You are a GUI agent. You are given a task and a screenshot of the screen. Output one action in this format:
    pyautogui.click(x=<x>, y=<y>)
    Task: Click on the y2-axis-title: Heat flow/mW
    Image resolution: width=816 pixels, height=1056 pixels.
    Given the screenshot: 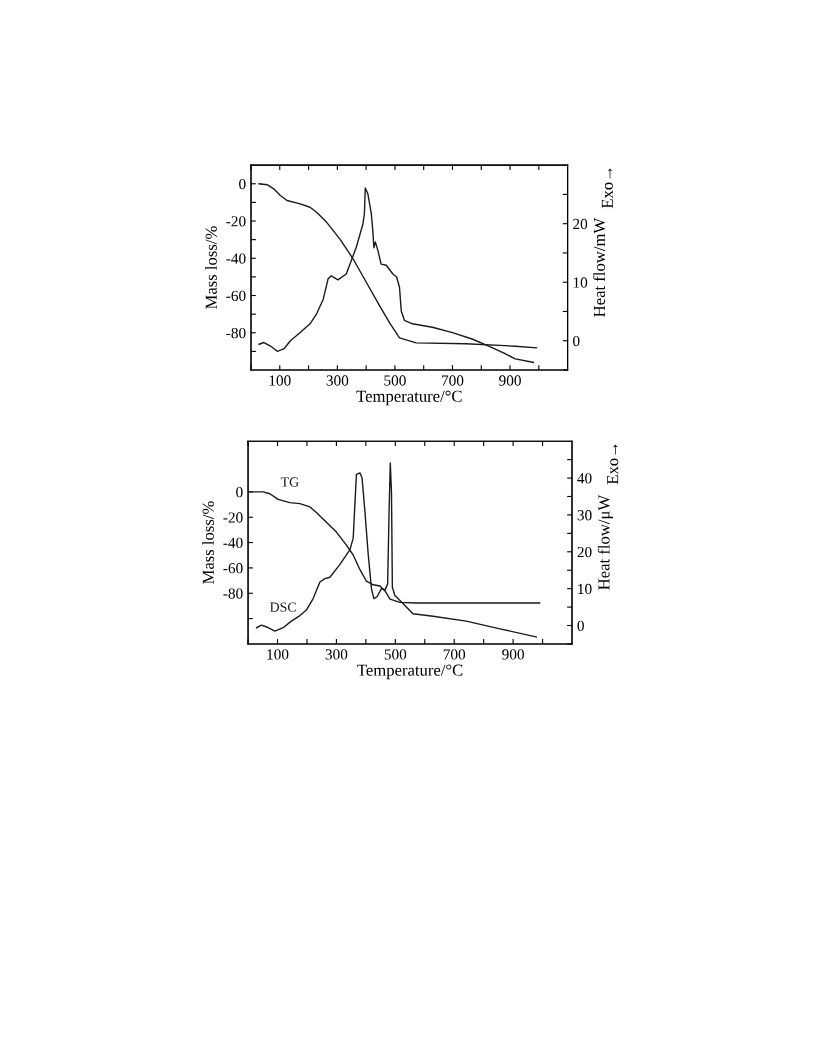 What is the action you would take?
    pyautogui.click(x=599, y=267)
    